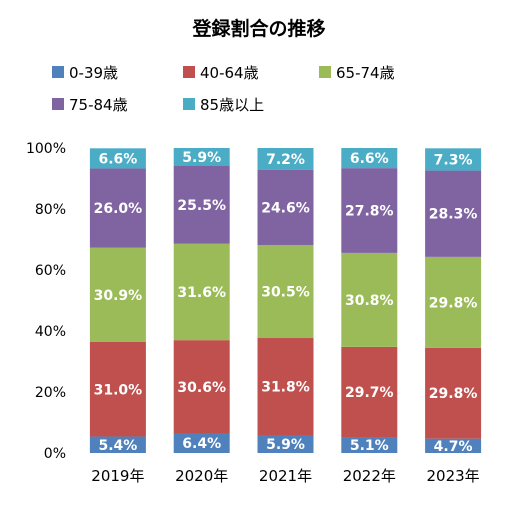  I want to click on legend-item-85-plus: 85歳以上, so click(223, 104).